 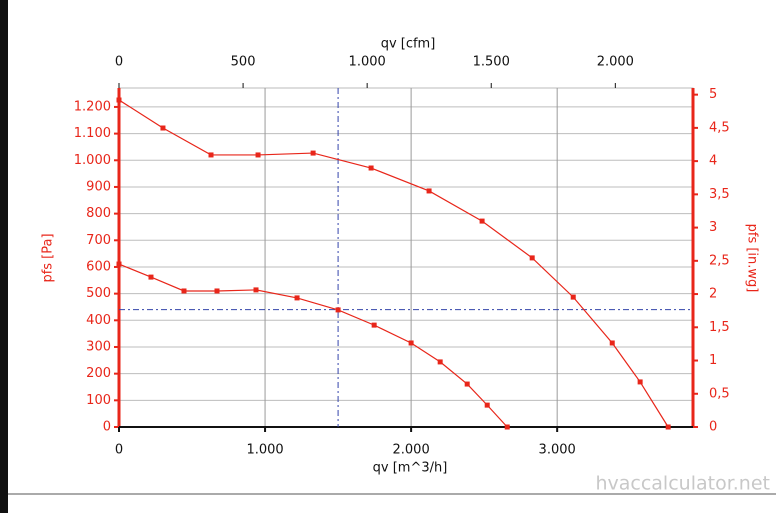 I want to click on y2-axis-label: pfs [in.wg], so click(x=752, y=258).